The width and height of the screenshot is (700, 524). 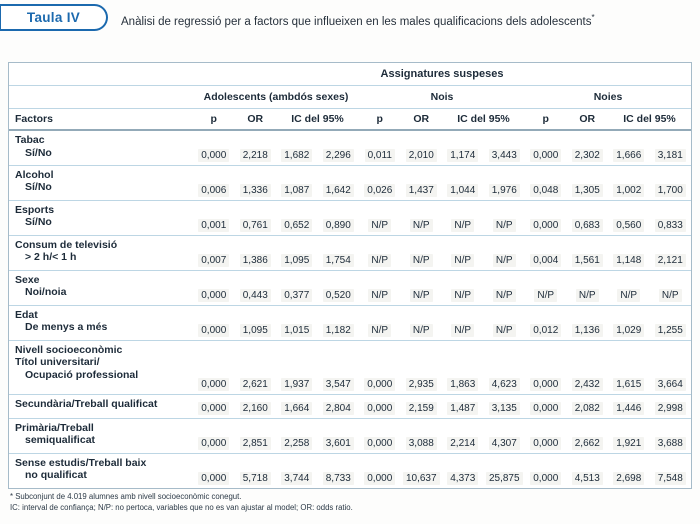 I want to click on value: 1,095, so click(x=255, y=330).